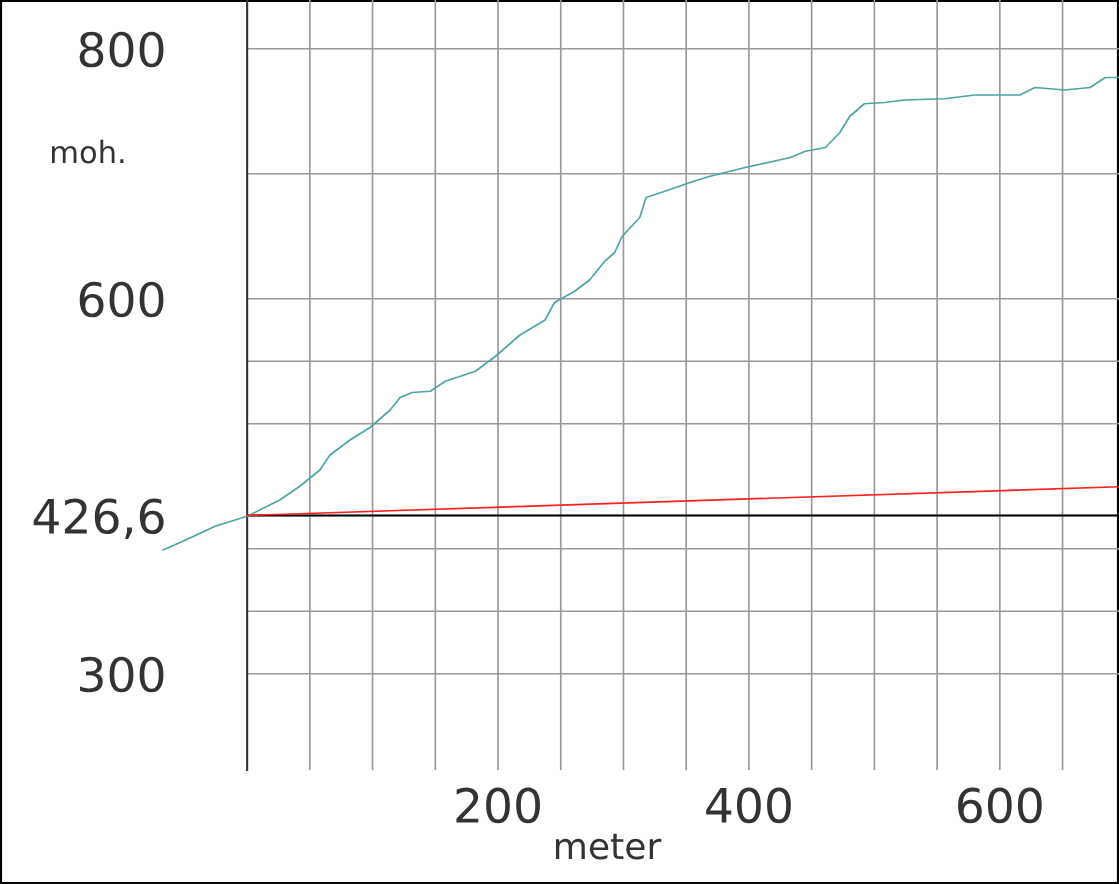  What do you see at coordinates (748, 805) in the screenshot?
I see `x-tick-label: 400` at bounding box center [748, 805].